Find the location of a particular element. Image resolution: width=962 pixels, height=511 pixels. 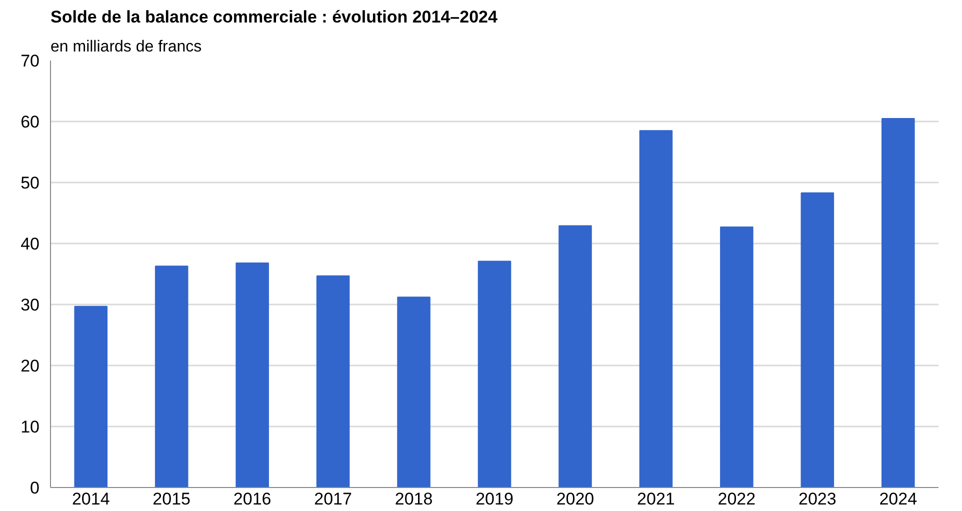

x-tick-label: 2022 is located at coordinates (737, 499).